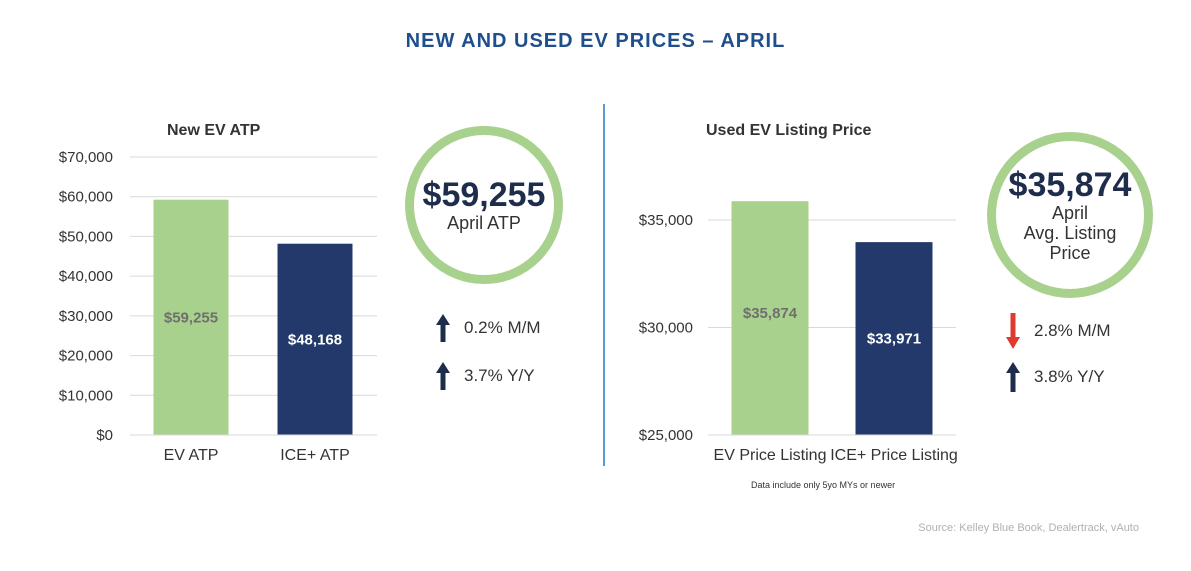 The width and height of the screenshot is (1191, 571). Describe the element at coordinates (214, 130) in the screenshot. I see `new-ev-chart-title: New EV ATP` at that location.